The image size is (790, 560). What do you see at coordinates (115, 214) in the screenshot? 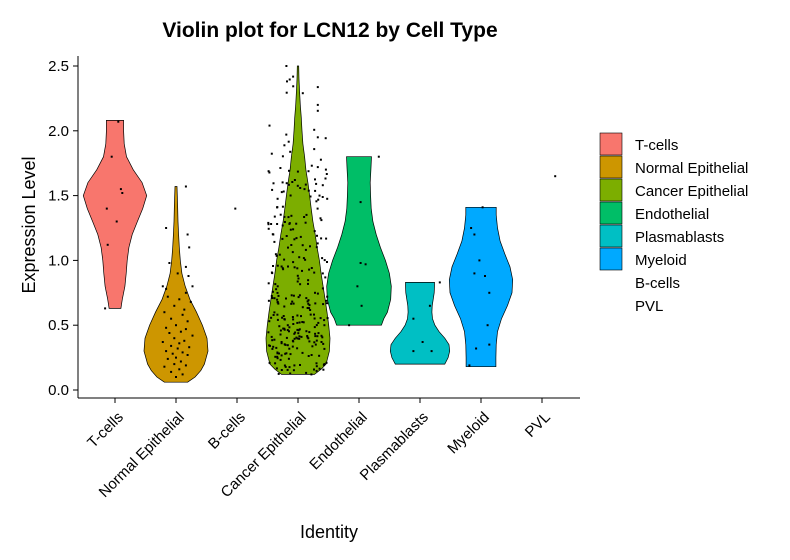
I see `violin-t-cells` at bounding box center [115, 214].